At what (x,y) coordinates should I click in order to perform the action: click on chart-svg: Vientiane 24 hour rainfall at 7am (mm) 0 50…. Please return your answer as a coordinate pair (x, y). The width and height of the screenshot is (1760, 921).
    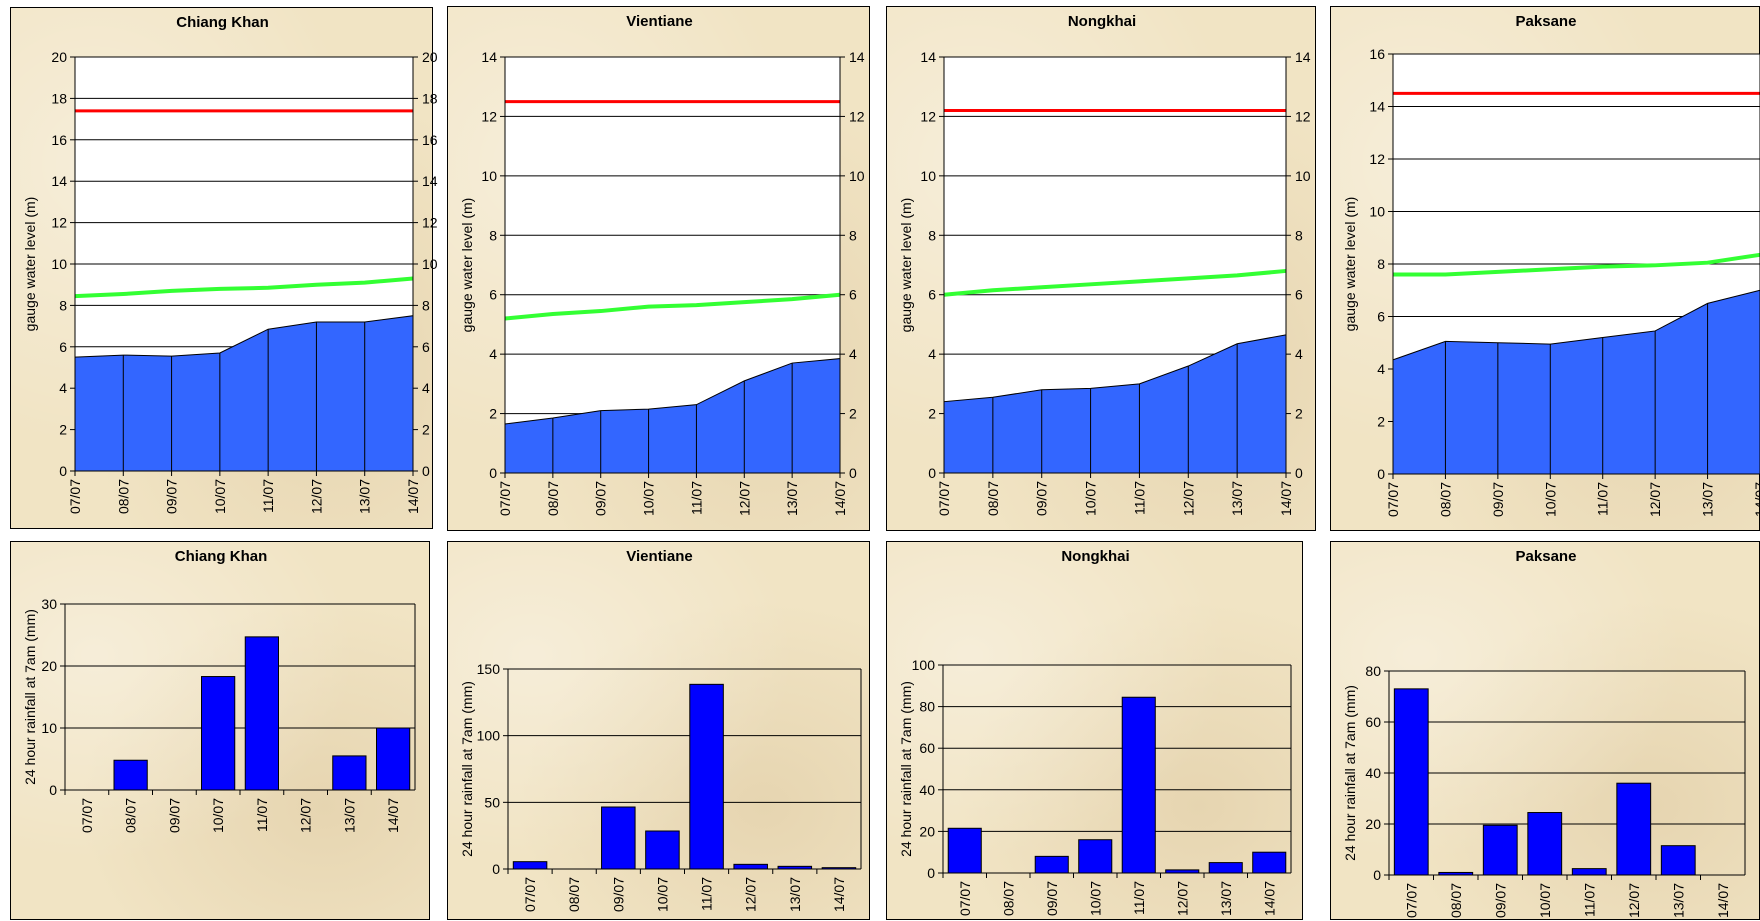
    Looking at the image, I should click on (660, 730).